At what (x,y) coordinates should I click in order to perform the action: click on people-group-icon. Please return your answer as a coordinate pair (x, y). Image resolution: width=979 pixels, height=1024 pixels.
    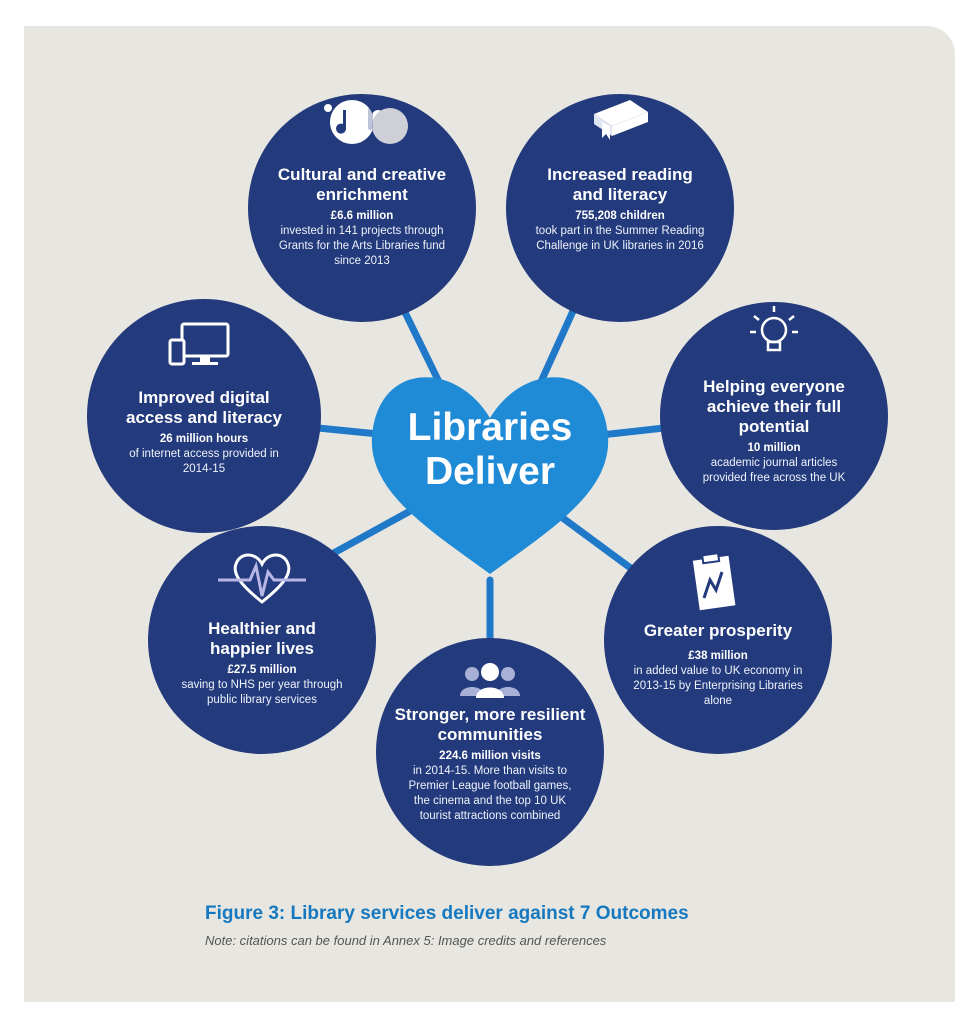
    Looking at the image, I should click on (490, 680).